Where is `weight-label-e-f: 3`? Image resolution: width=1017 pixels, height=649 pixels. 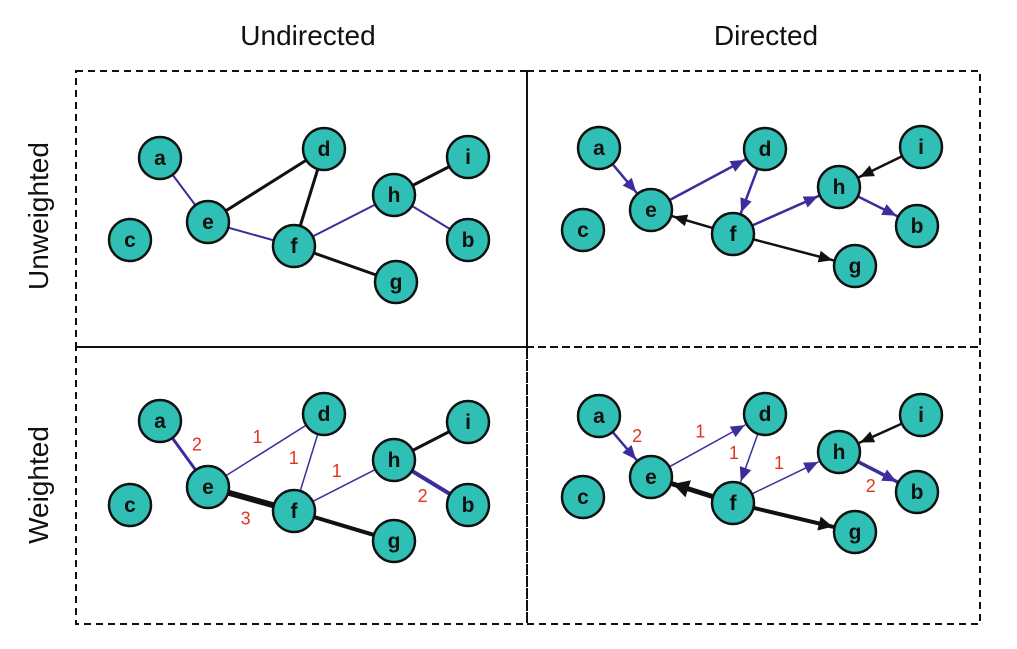 weight-label-e-f: 3 is located at coordinates (246, 518).